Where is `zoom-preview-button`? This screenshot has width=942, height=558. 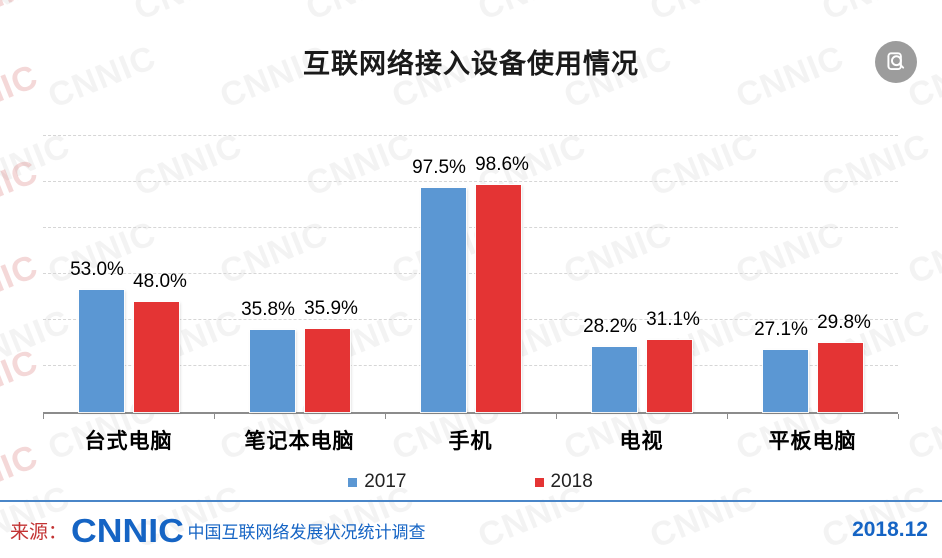
zoom-preview-button is located at coordinates (896, 62).